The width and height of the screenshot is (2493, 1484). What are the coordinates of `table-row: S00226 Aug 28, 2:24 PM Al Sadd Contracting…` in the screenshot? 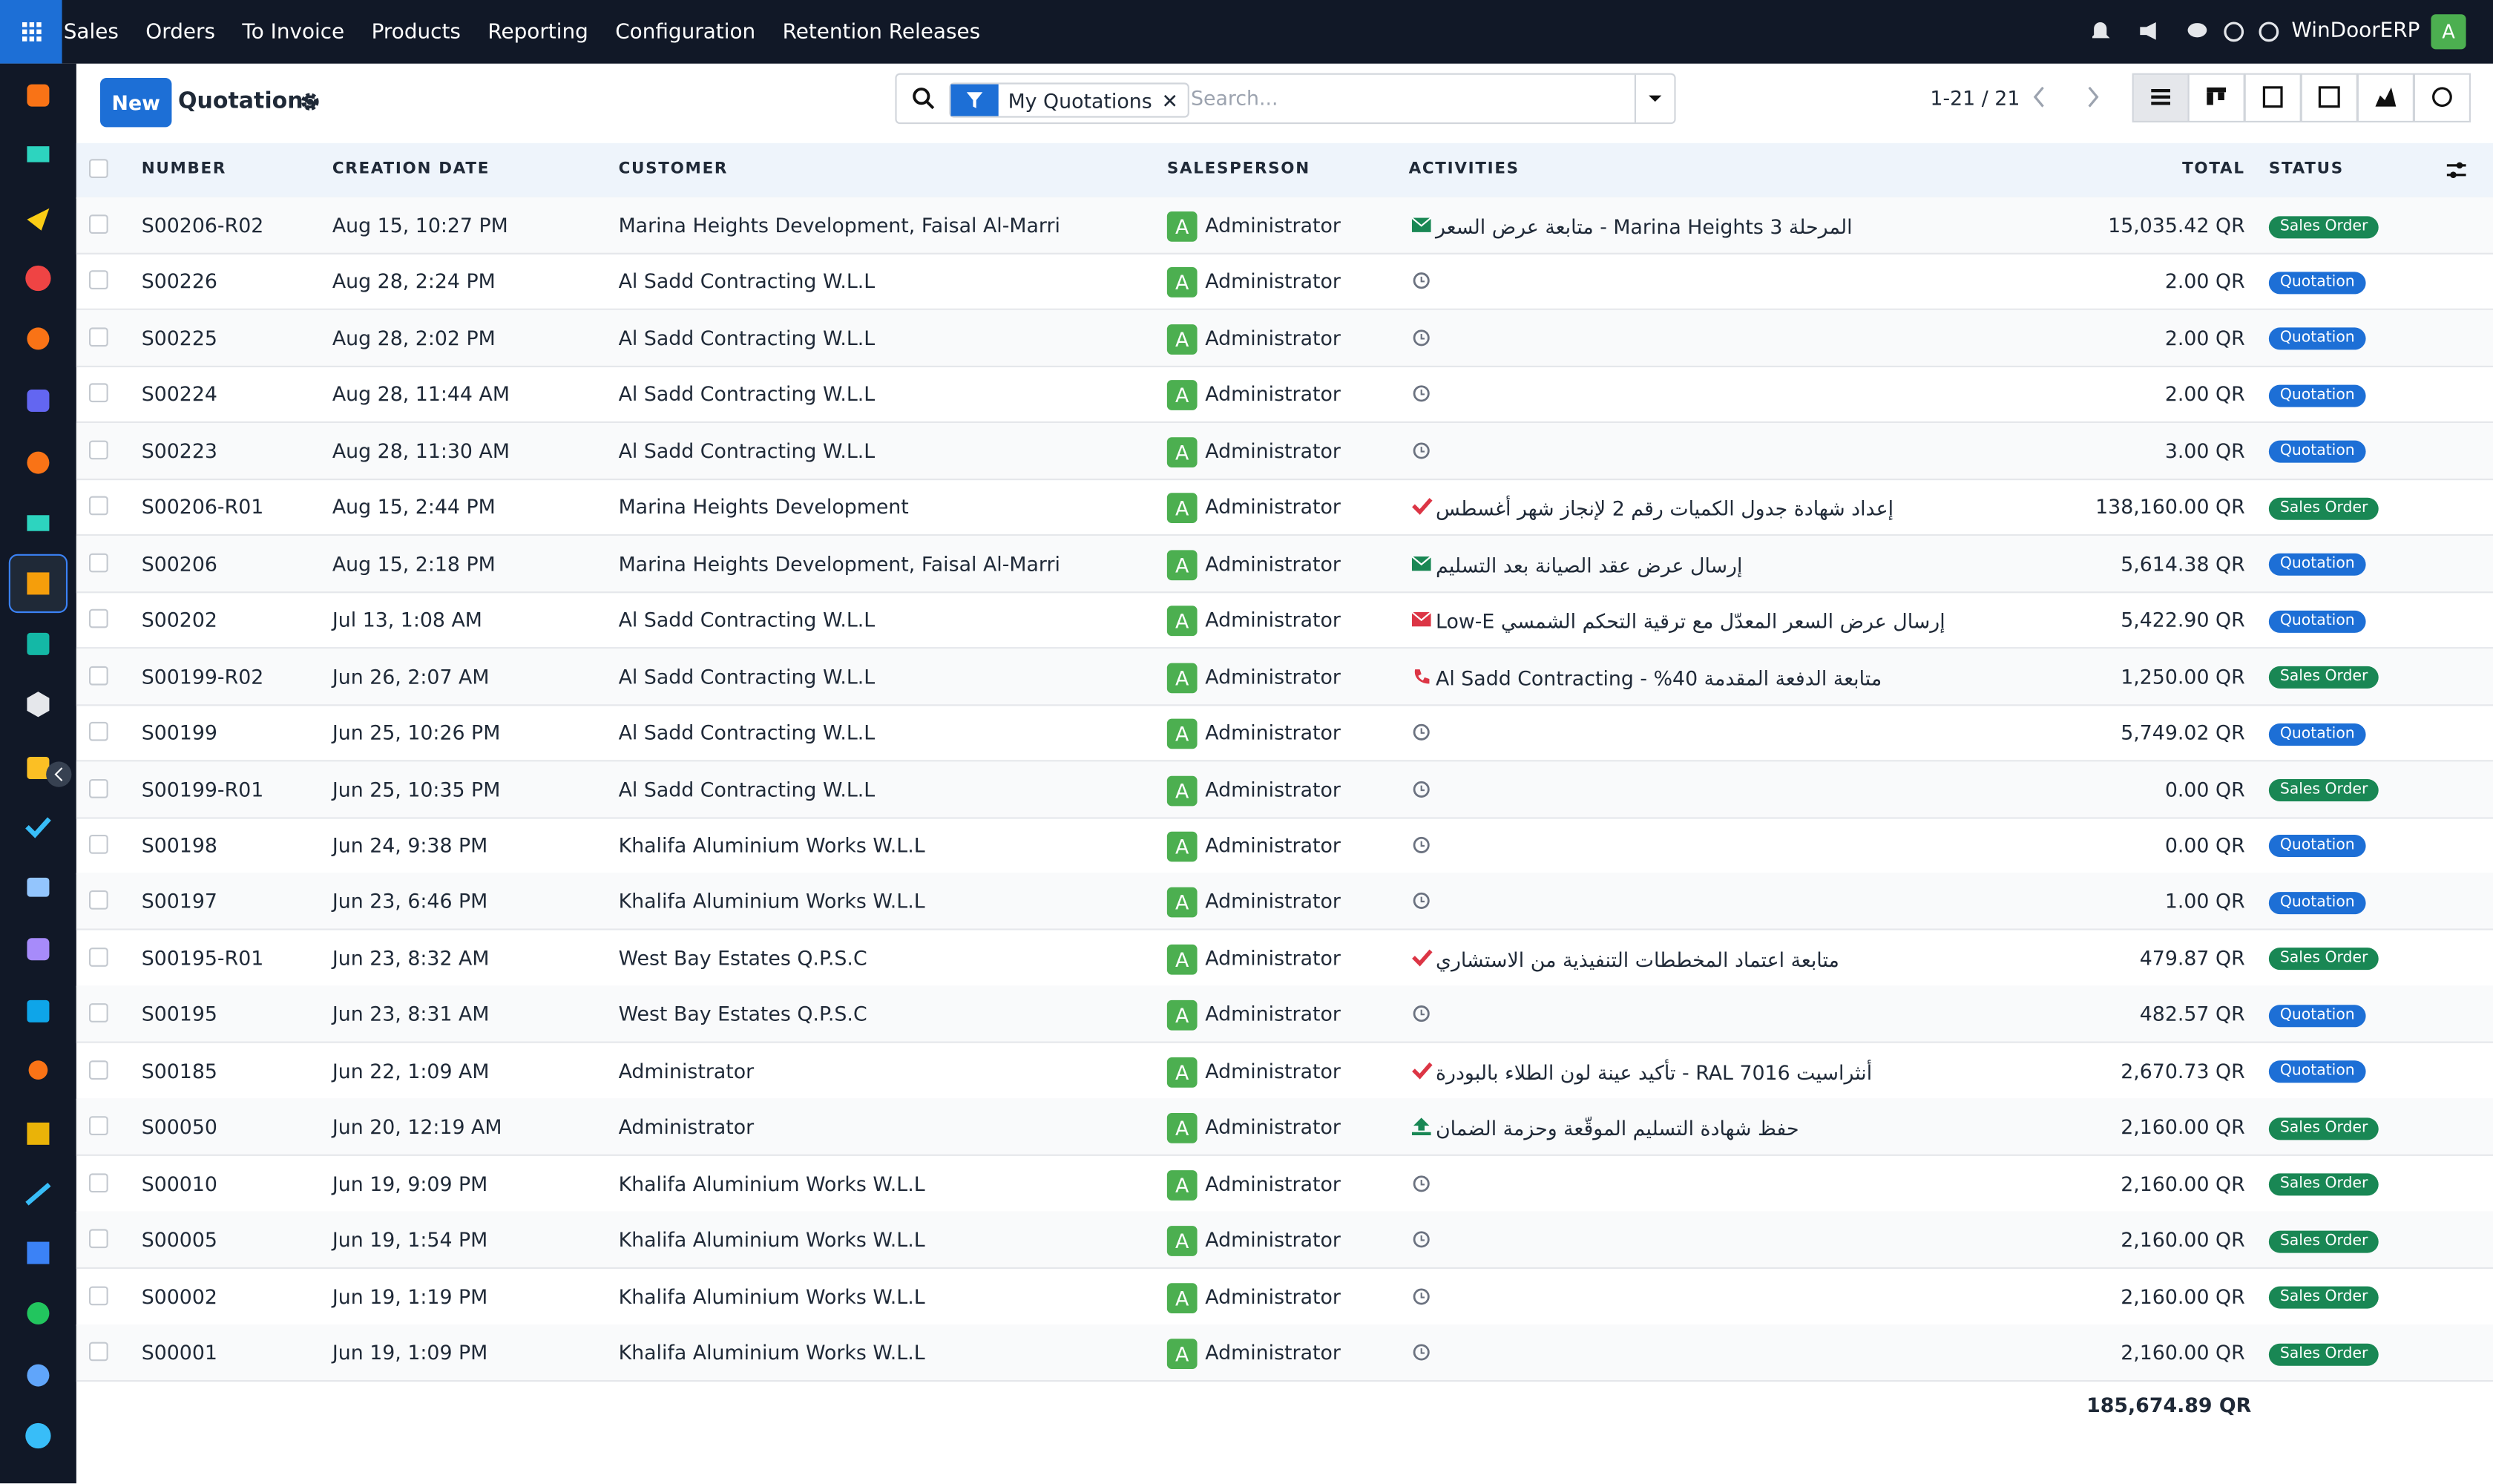 It's located at (1284, 282).